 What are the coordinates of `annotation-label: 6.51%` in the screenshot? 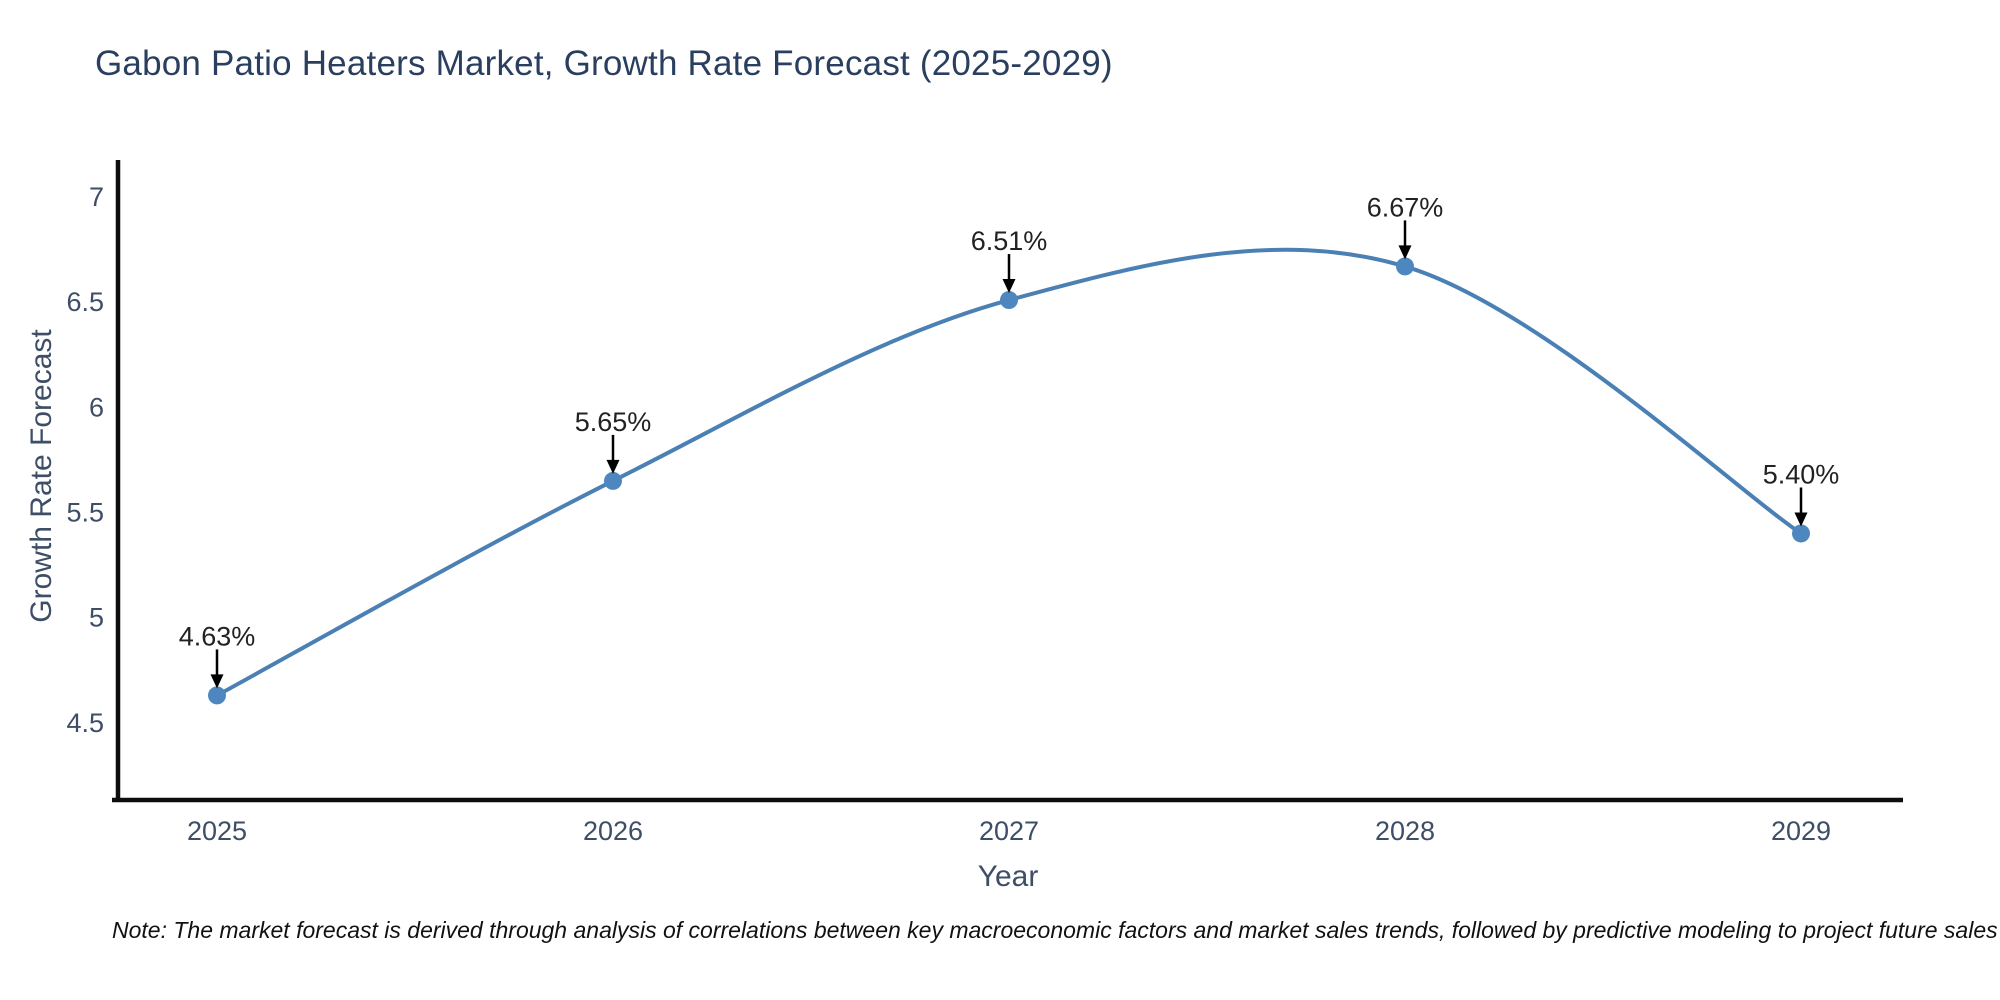 It's located at (1009, 241).